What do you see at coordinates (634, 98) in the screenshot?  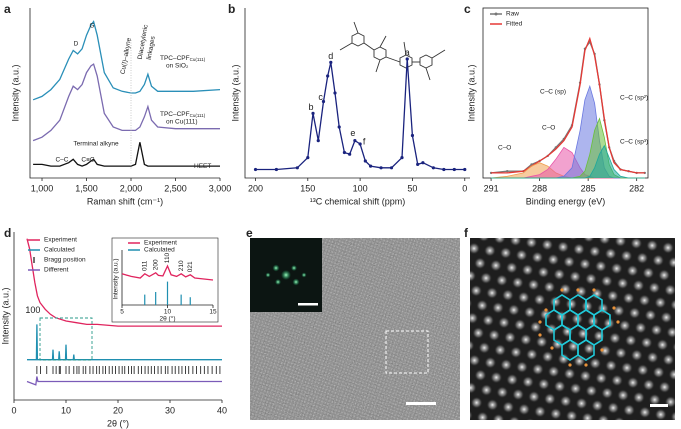 I see `component-label: C–C (sp²)` at bounding box center [634, 98].